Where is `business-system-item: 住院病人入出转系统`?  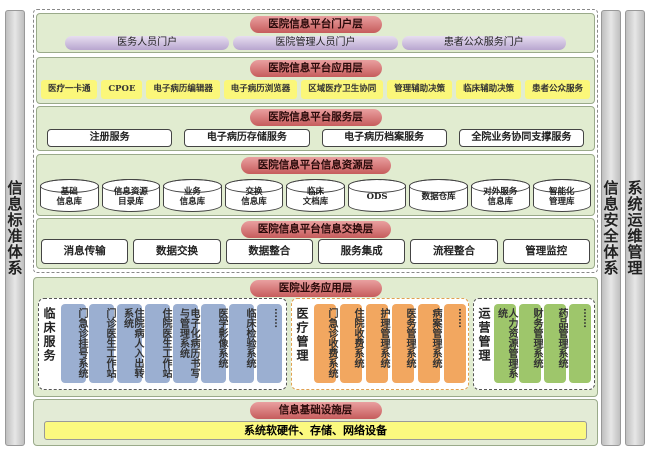 business-system-item: 住院病人入出转系统 is located at coordinates (130, 343).